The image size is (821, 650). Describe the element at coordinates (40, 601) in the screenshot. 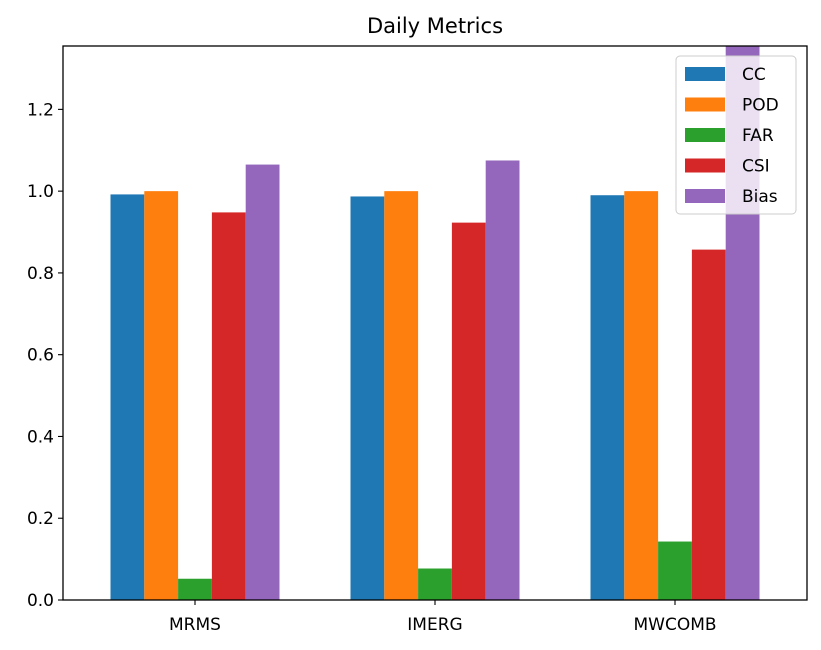

I see `y-tick-label: 0.0` at that location.